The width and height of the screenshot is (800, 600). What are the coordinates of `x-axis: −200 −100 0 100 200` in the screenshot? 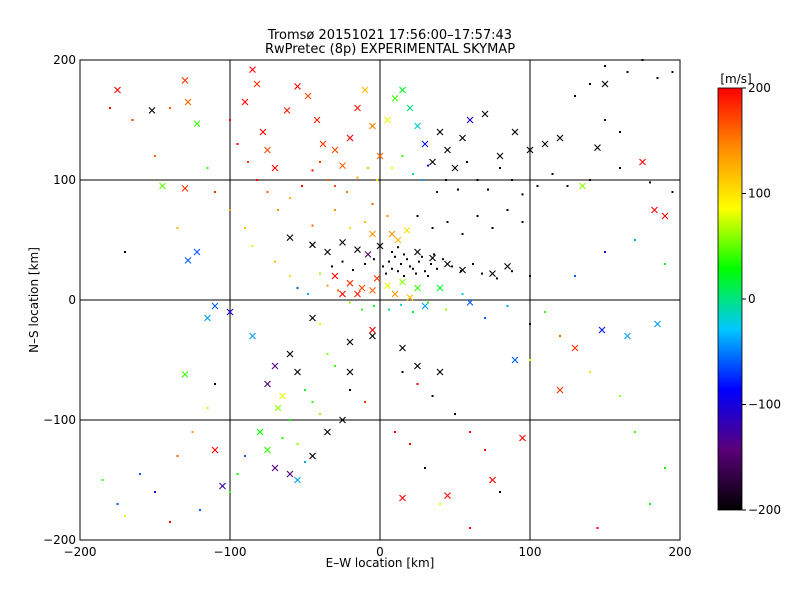 It's located at (378, 552).